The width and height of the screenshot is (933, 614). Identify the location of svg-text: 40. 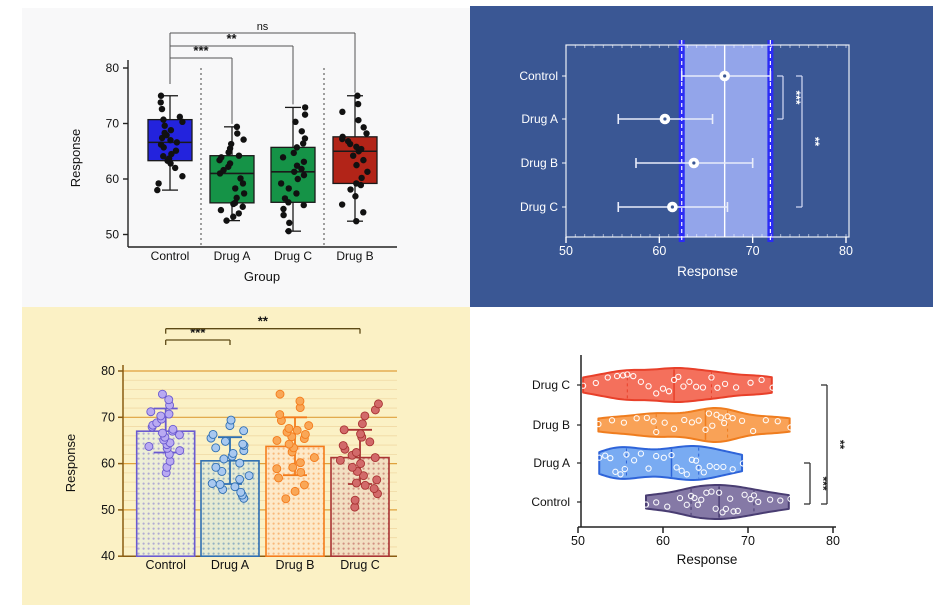
(108, 556).